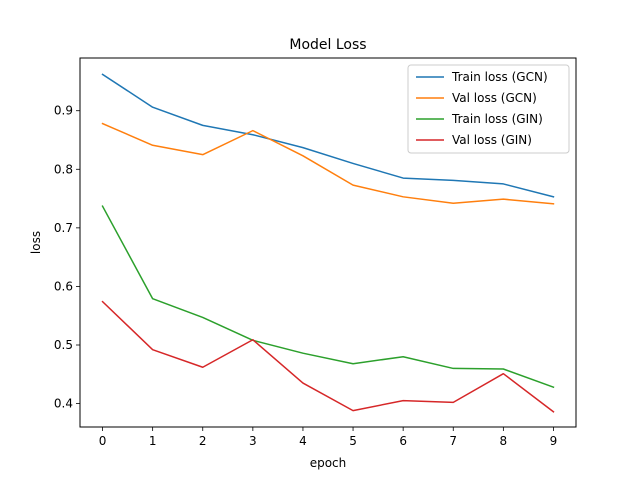 The width and height of the screenshot is (640, 480). I want to click on x-tick-label: 4, so click(303, 441).